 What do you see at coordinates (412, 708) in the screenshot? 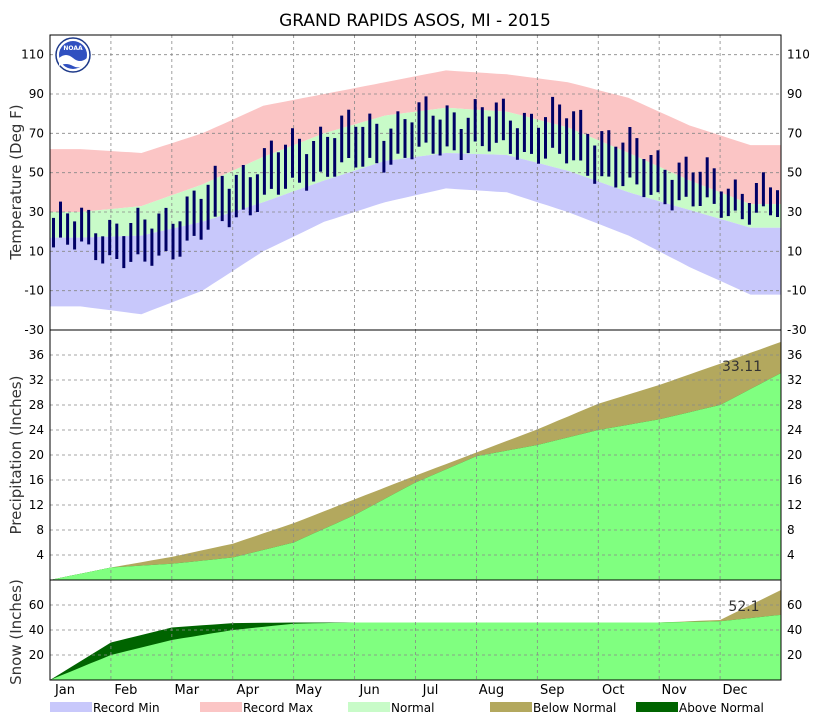
I see `legend-label: Normal` at bounding box center [412, 708].